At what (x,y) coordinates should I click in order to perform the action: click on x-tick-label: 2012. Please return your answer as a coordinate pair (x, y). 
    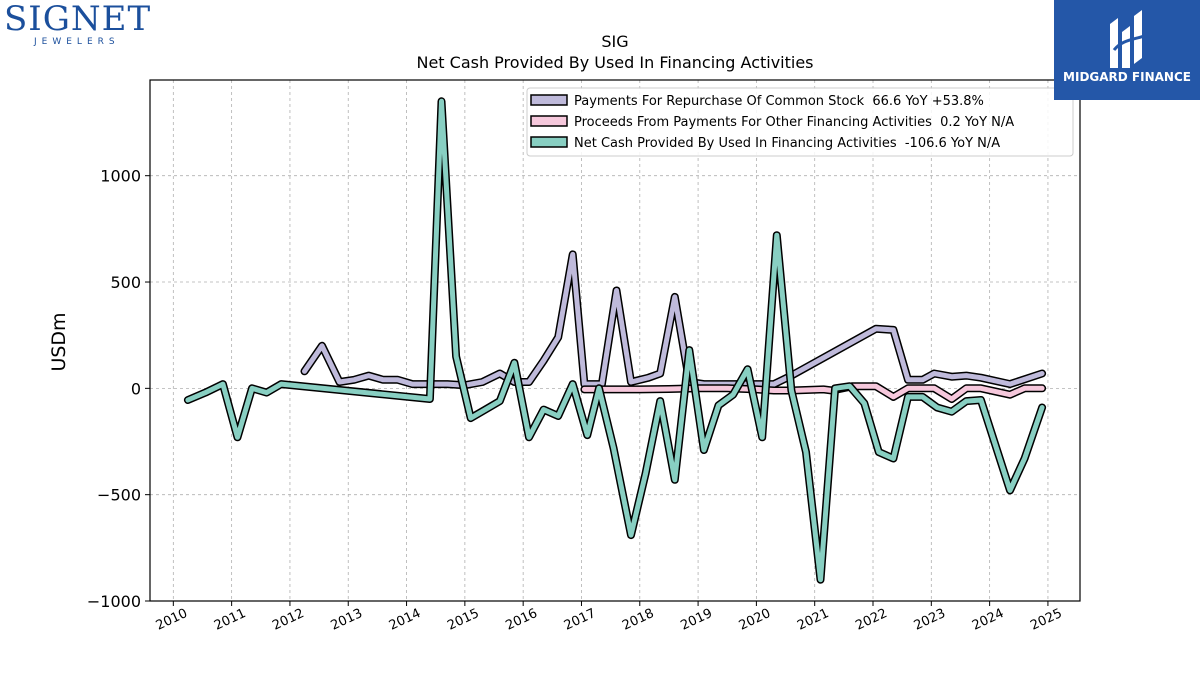
    Looking at the image, I should click on (288, 620).